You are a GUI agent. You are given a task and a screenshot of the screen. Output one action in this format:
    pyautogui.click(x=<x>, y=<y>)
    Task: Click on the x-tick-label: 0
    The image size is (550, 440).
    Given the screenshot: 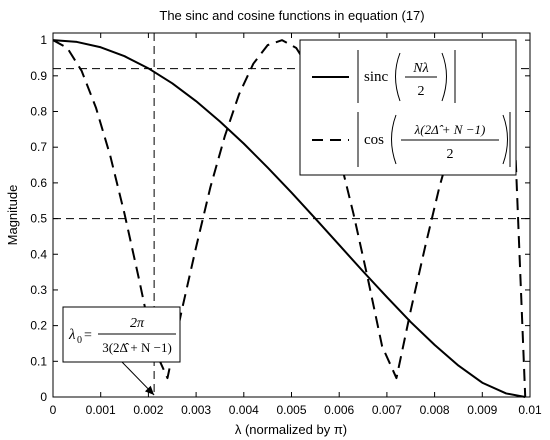 What is the action you would take?
    pyautogui.click(x=53, y=410)
    